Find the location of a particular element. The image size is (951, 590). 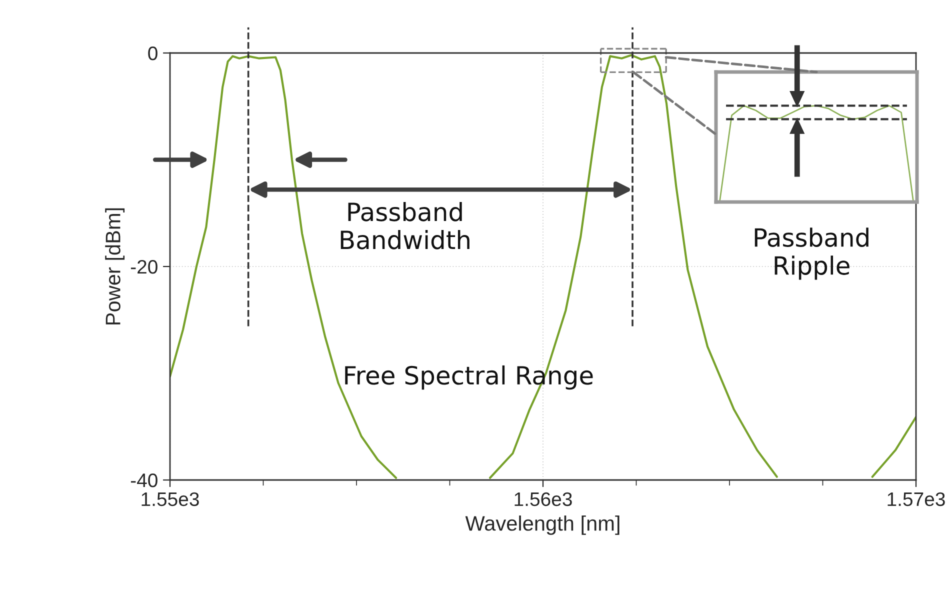

x-axis-title: Wavelength [nm] is located at coordinates (542, 525).